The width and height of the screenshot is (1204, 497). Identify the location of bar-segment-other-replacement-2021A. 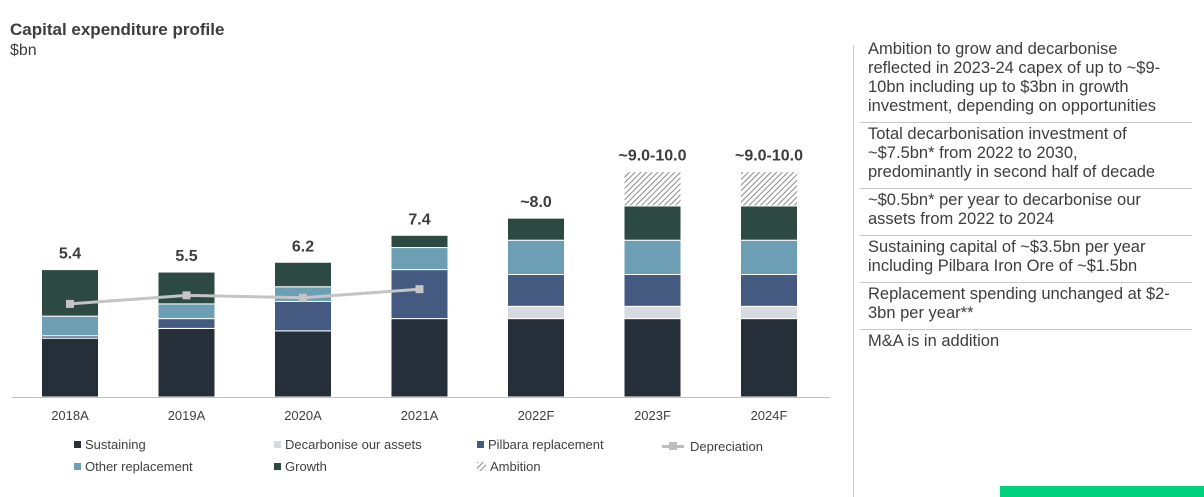
(419, 259).